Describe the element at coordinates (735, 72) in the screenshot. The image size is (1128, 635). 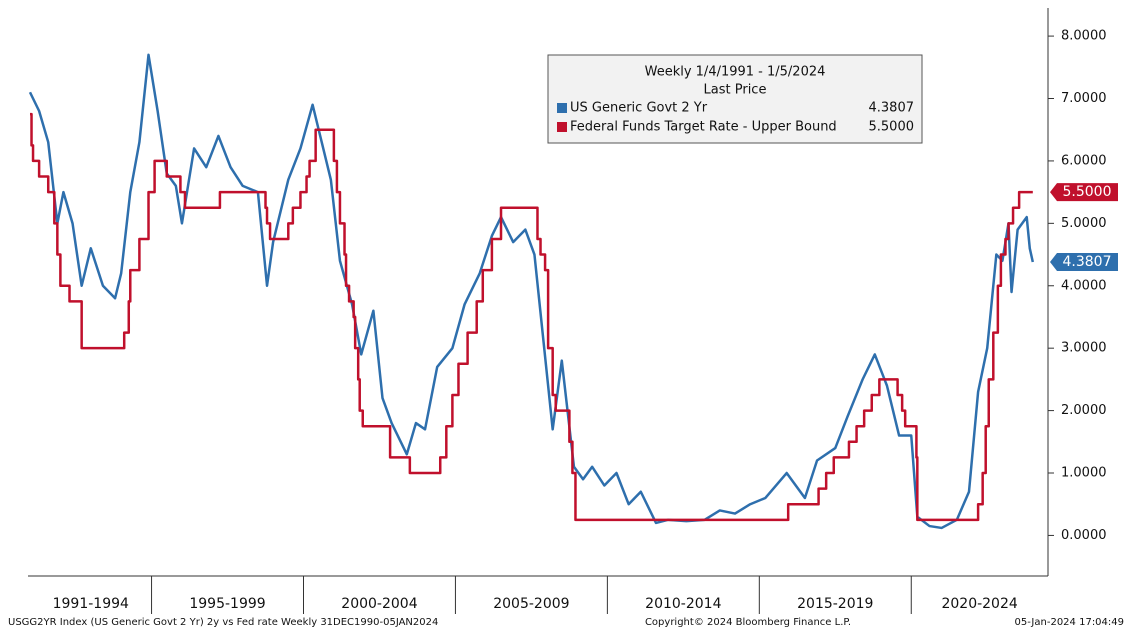
I see `legend-title: Weekly 1/4/1991 - 1/5/2024` at that location.